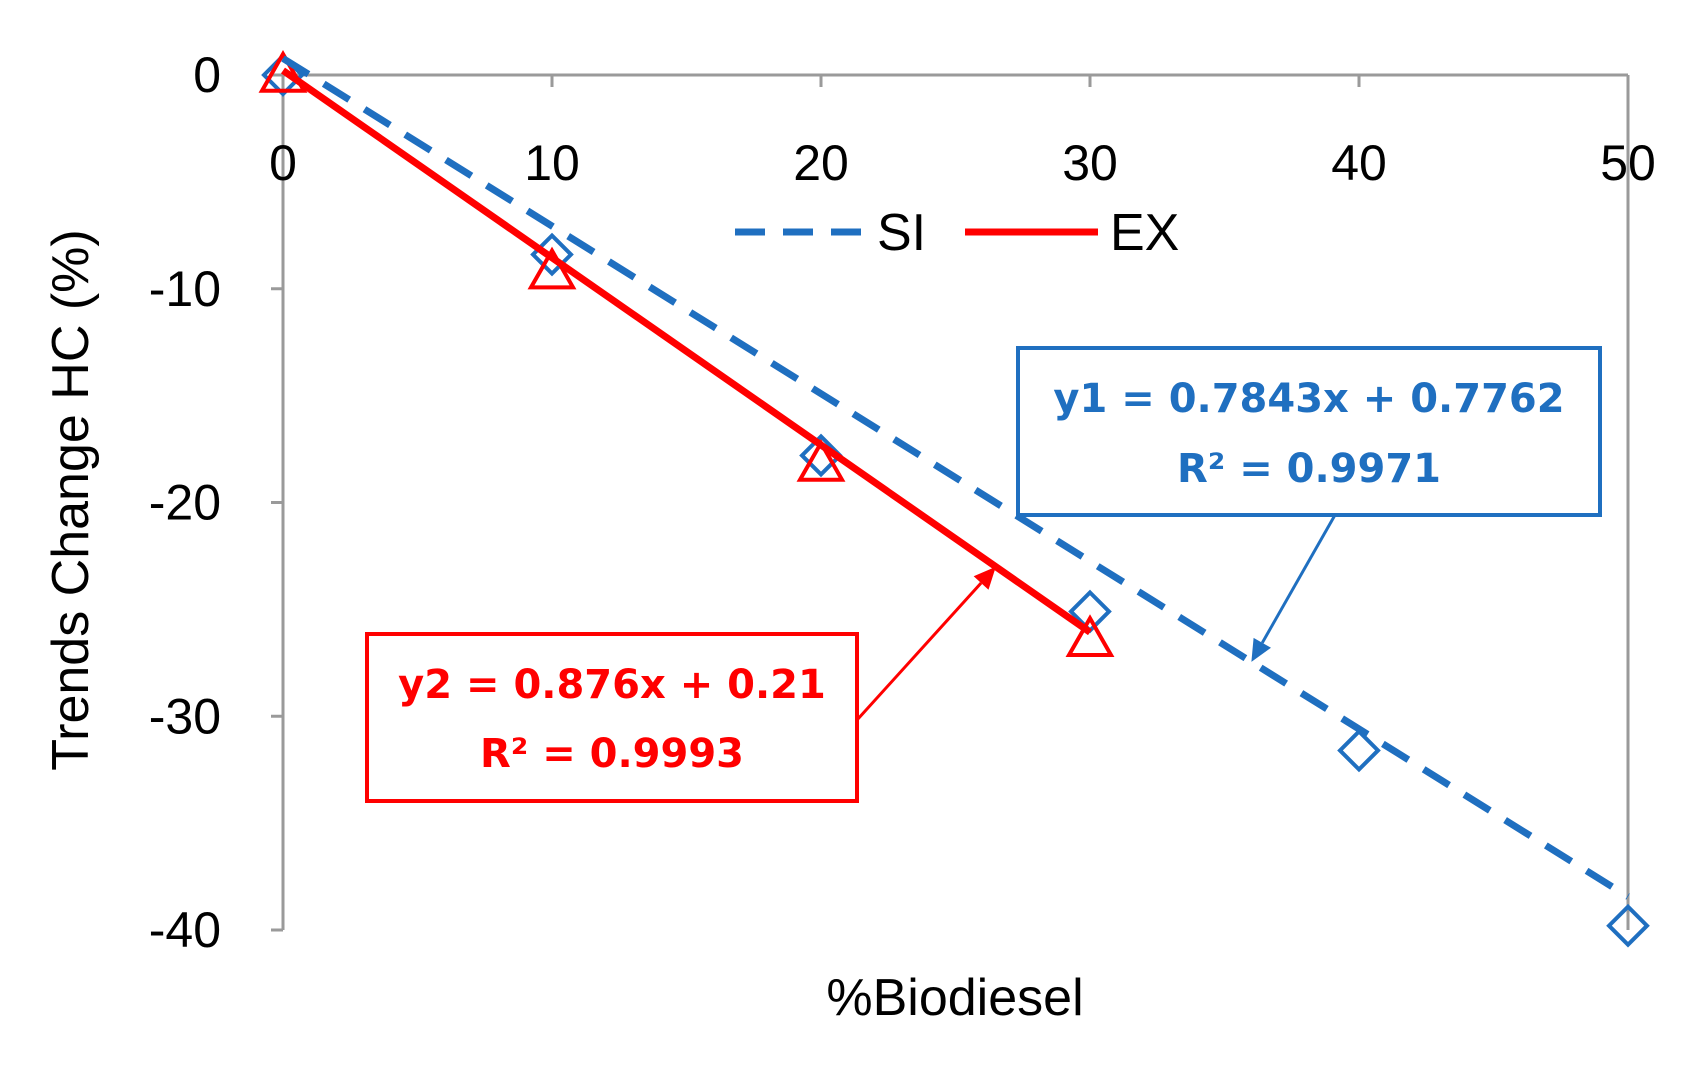  I want to click on annotation-si-arrowhead, so click(1261, 649).